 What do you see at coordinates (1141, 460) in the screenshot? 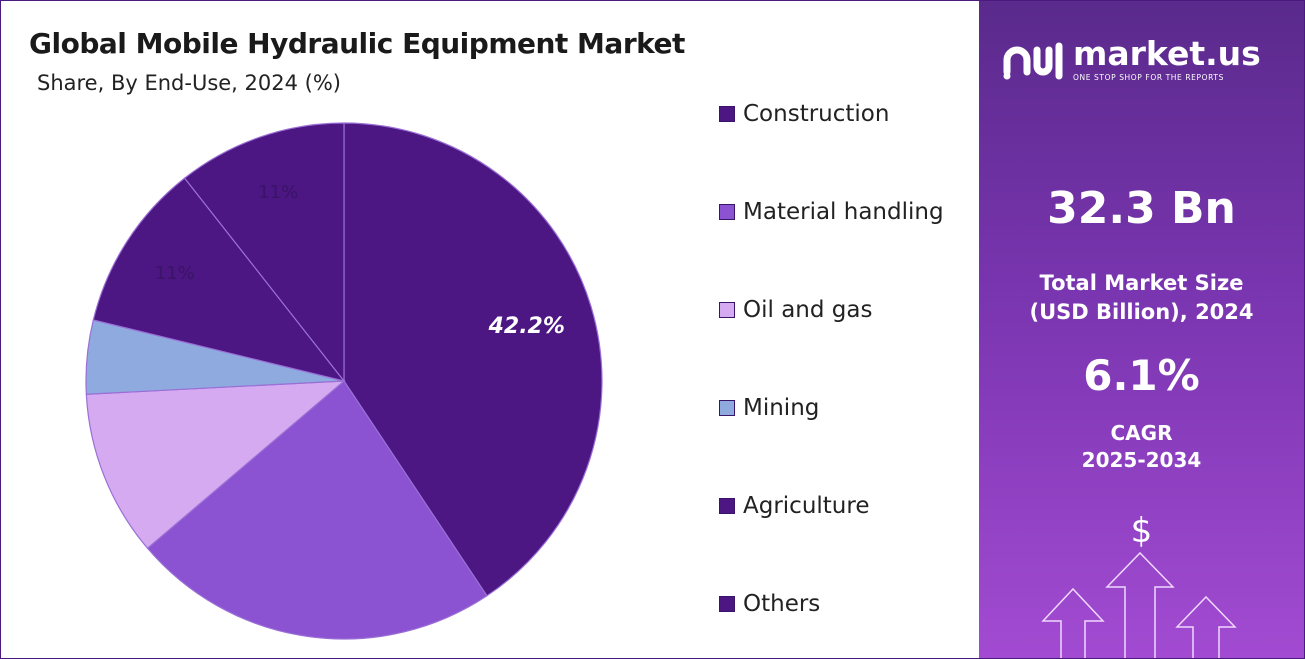
I see `cagr-period: 2025-2034` at bounding box center [1141, 460].